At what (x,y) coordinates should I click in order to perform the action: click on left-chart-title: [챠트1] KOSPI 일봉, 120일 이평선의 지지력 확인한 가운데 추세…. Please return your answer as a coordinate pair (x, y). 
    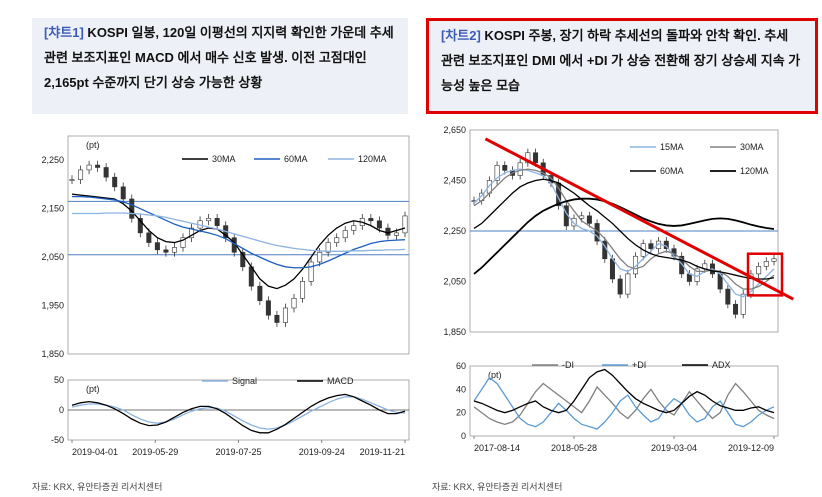
    Looking at the image, I should click on (220, 66).